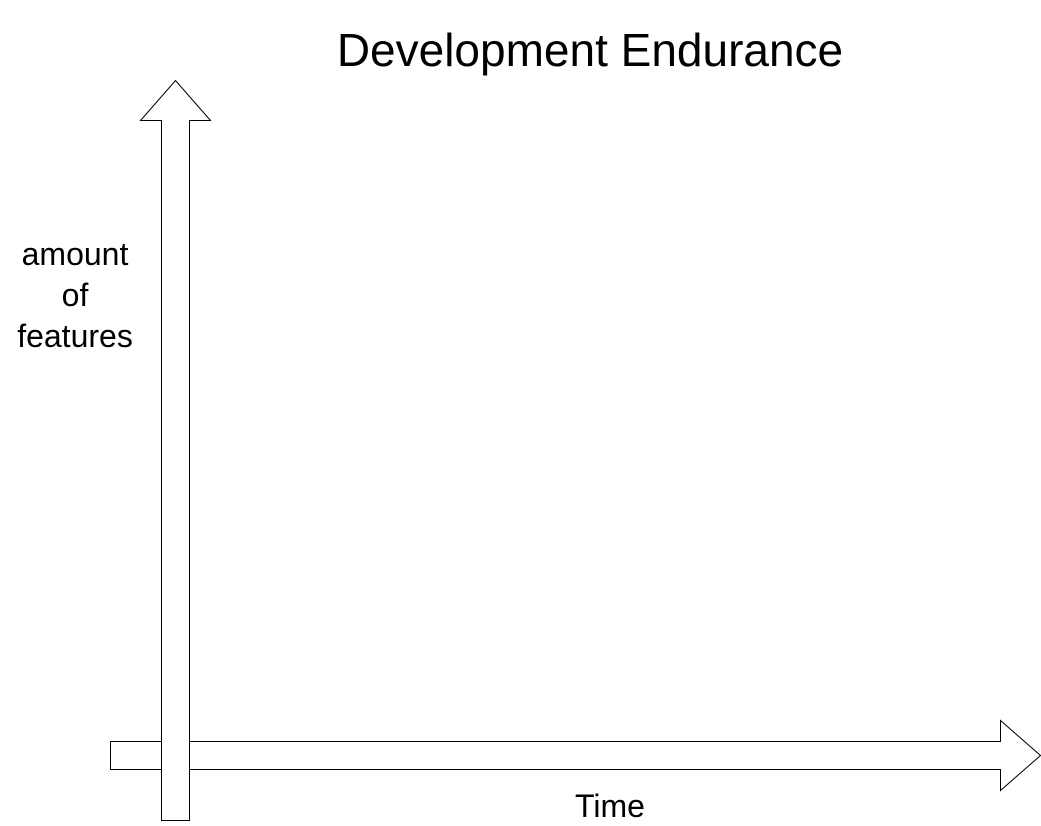 Image resolution: width=1041 pixels, height=826 pixels. I want to click on y-axis-label-line: amount, so click(75, 254).